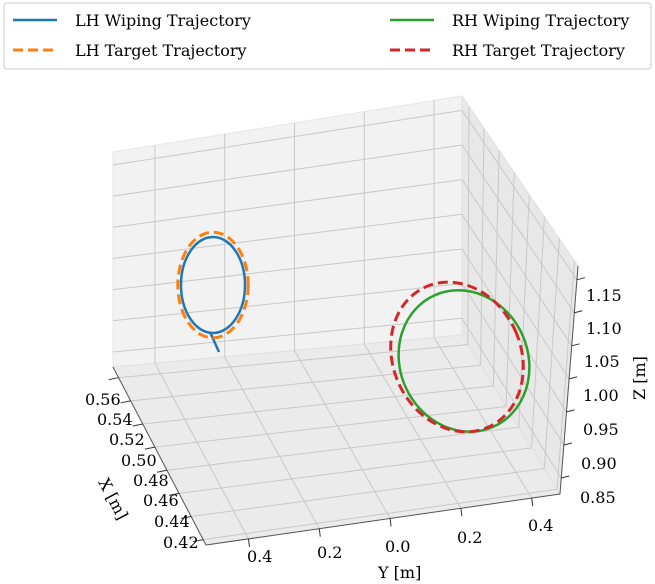  I want to click on z-tick-label: 1.00, so click(601, 395).